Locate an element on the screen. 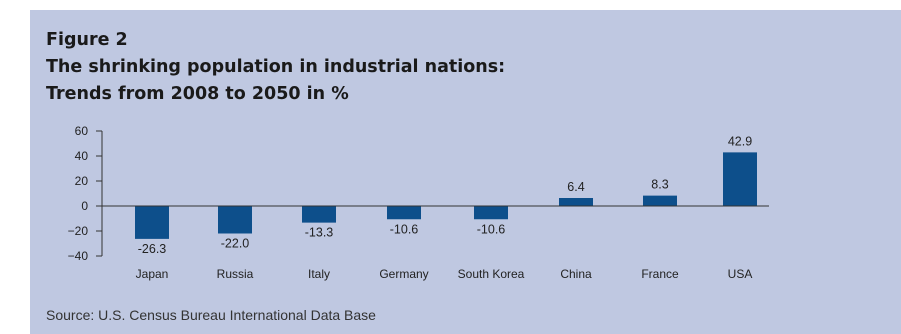  bar-south-korea is located at coordinates (491, 213).